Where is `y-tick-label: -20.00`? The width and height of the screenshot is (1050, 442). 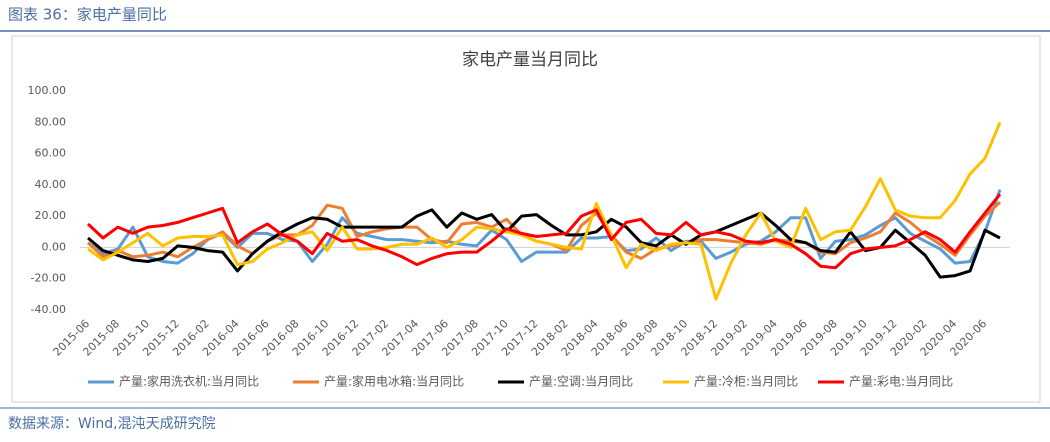 y-tick-label: -20.00 is located at coordinates (48, 278).